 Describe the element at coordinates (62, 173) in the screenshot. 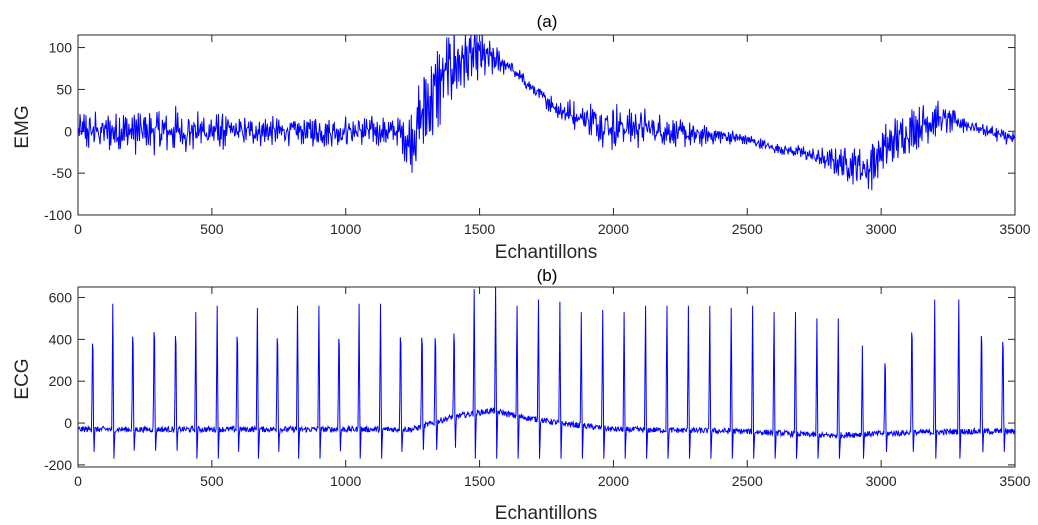

I see `emg-y-tick-label-1: -50` at that location.